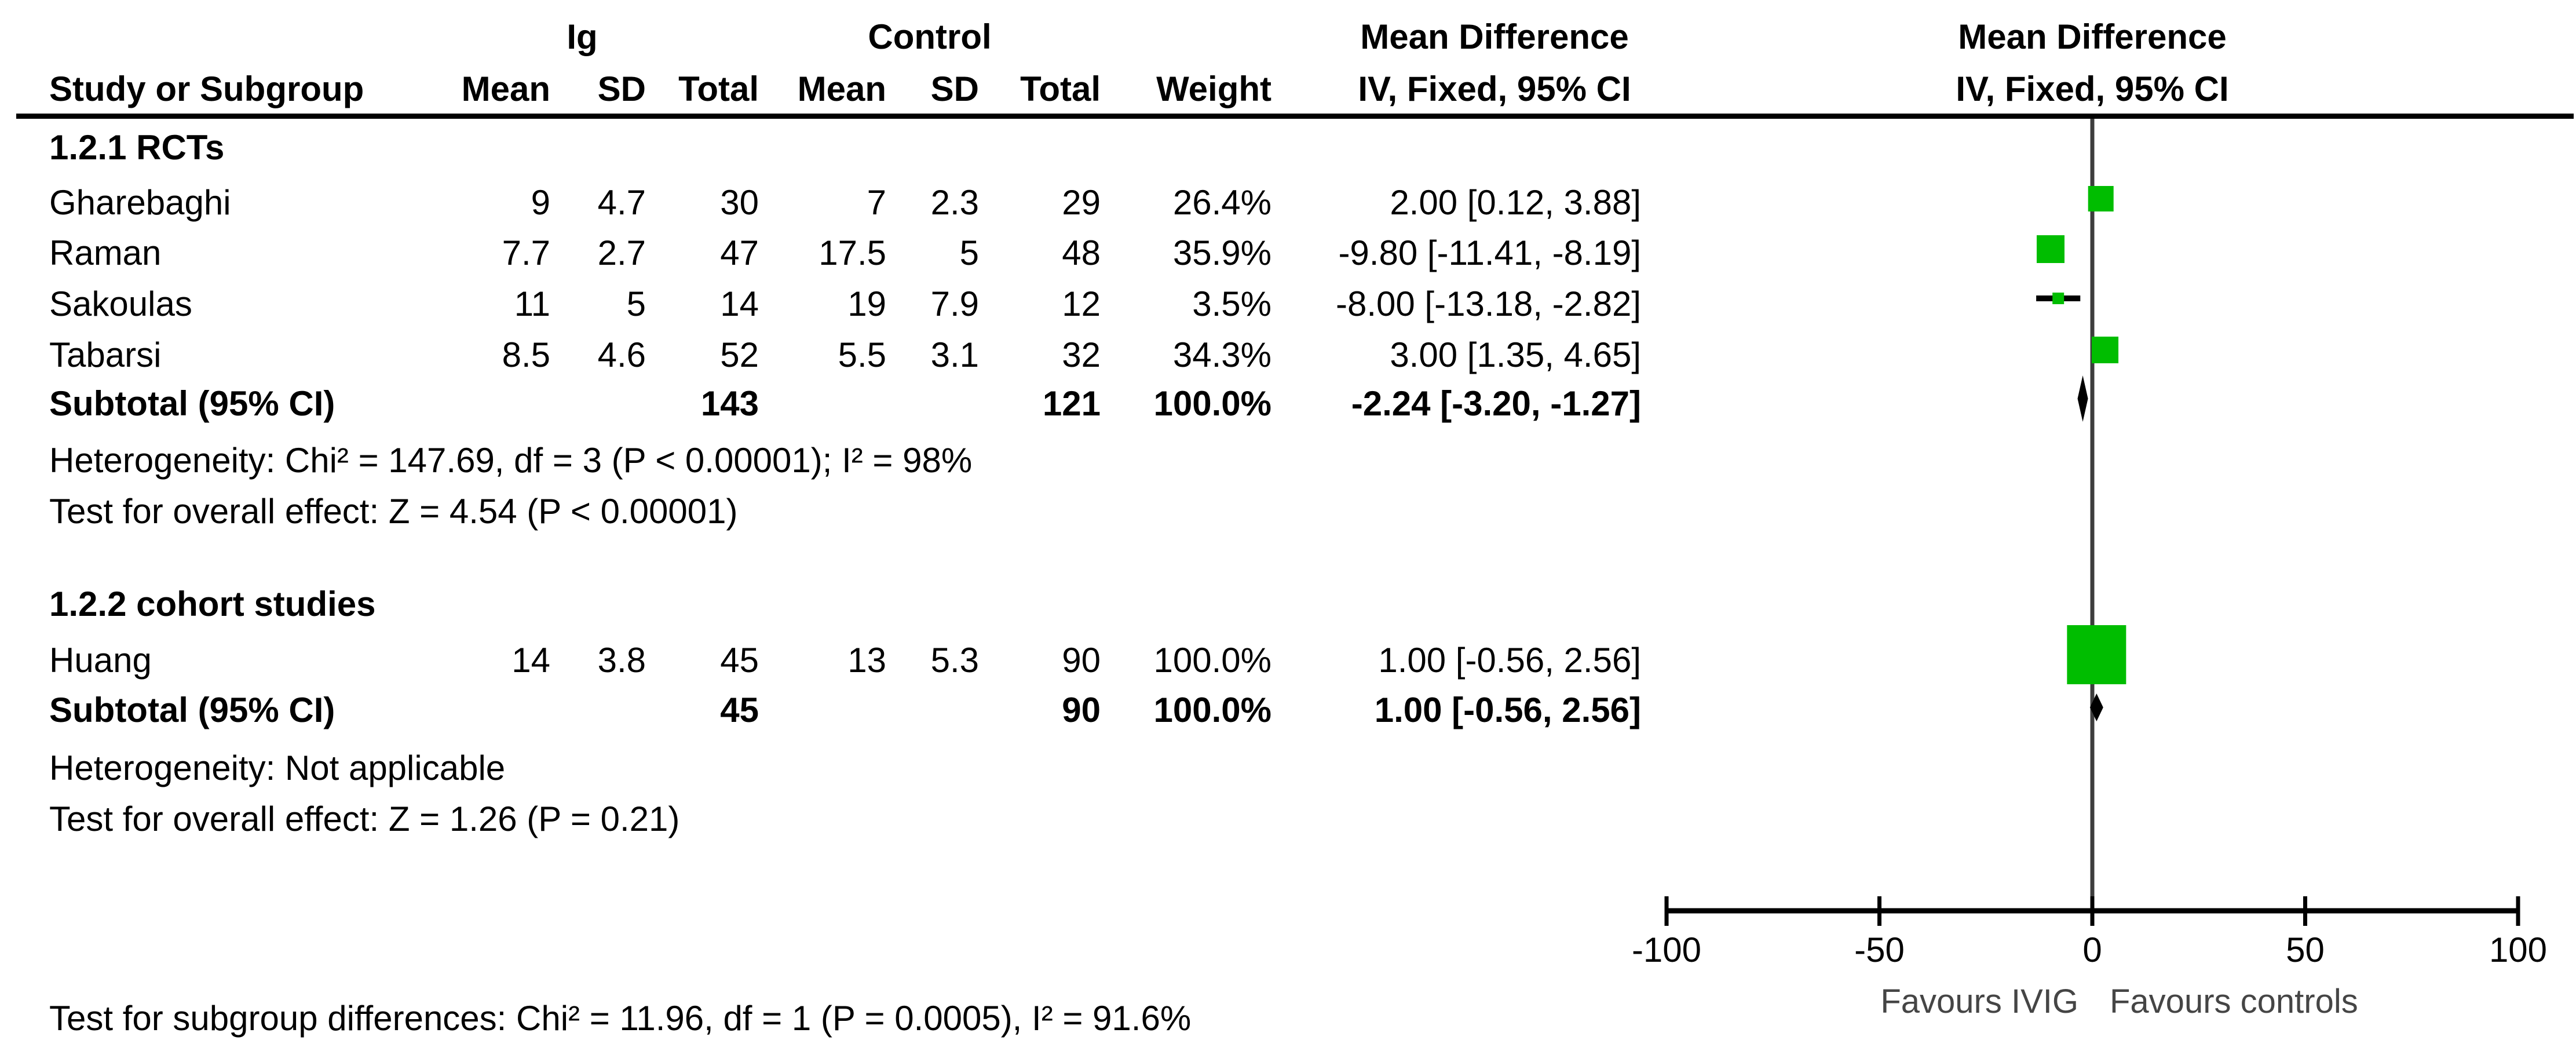  What do you see at coordinates (1490, 252) in the screenshot?
I see `effect-ci: -9.80 [-11.41, -8.19]` at bounding box center [1490, 252].